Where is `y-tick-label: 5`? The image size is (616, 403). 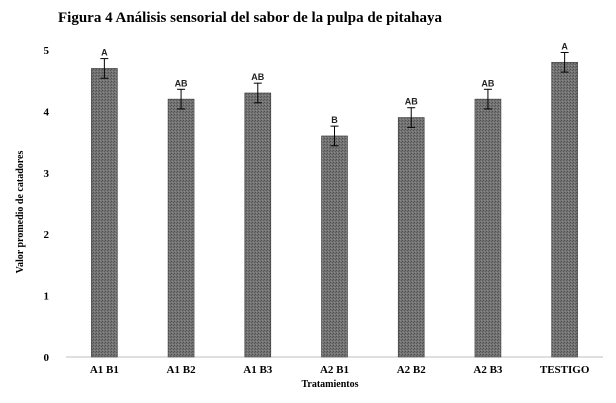
y-tick-label: 5 is located at coordinates (47, 51).